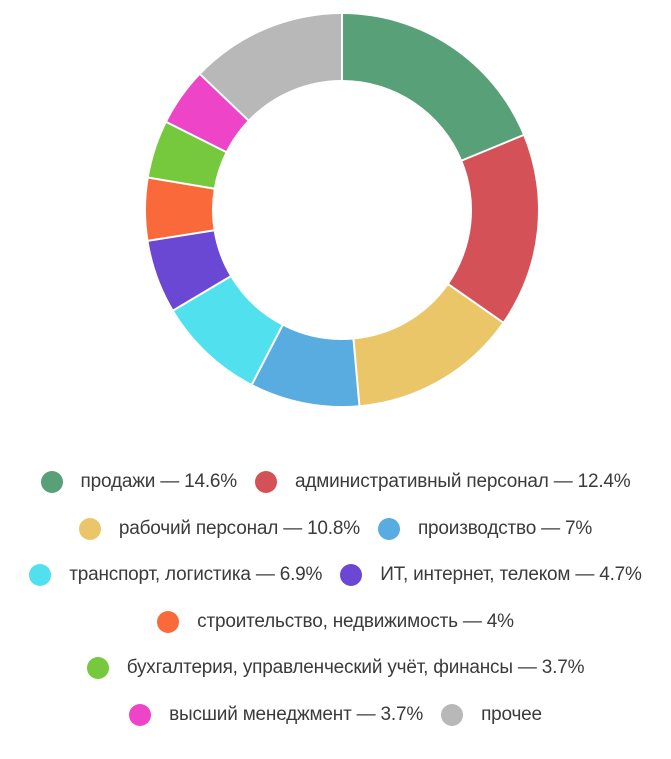 This screenshot has height=759, width=671. Describe the element at coordinates (296, 714) in the screenshot. I see `legend-label-top-management: высший менеджмент — 3.7%` at that location.